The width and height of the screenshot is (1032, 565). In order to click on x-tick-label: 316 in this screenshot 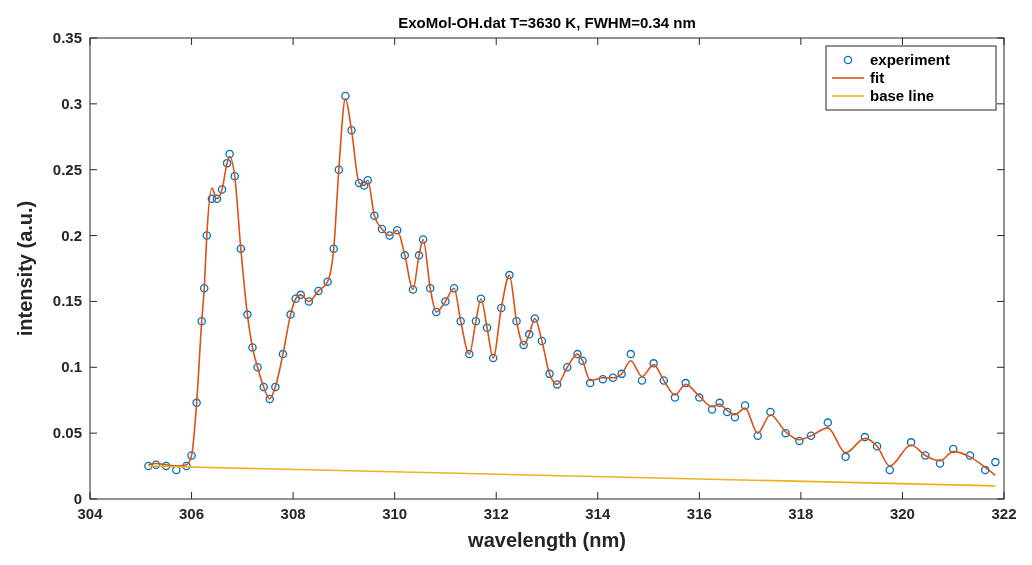, I will do `click(699, 513)`.